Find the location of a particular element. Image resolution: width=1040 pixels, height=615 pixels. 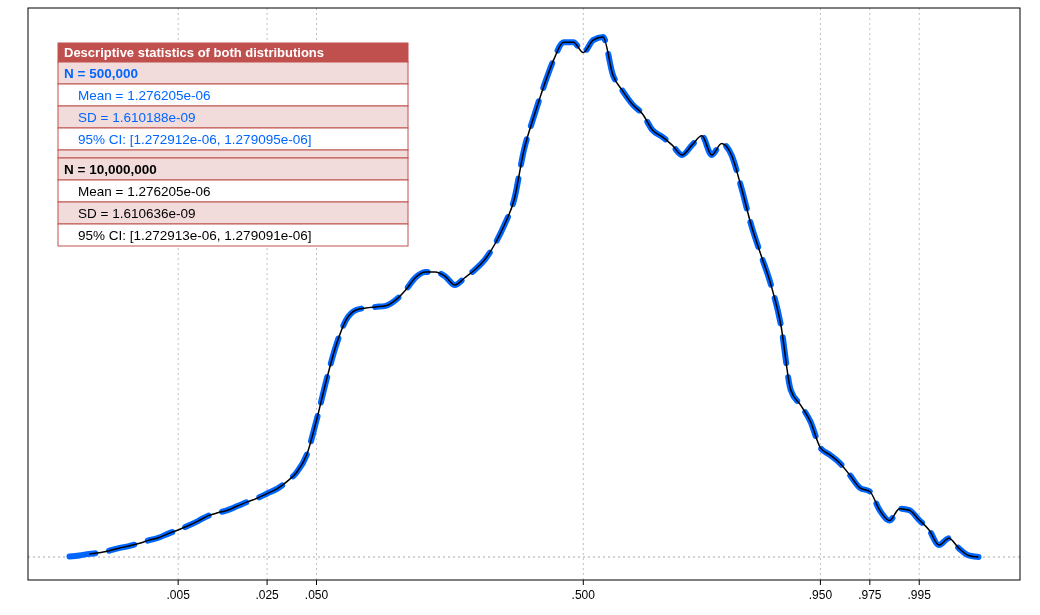

x-tick-label: .050 is located at coordinates (316, 595).